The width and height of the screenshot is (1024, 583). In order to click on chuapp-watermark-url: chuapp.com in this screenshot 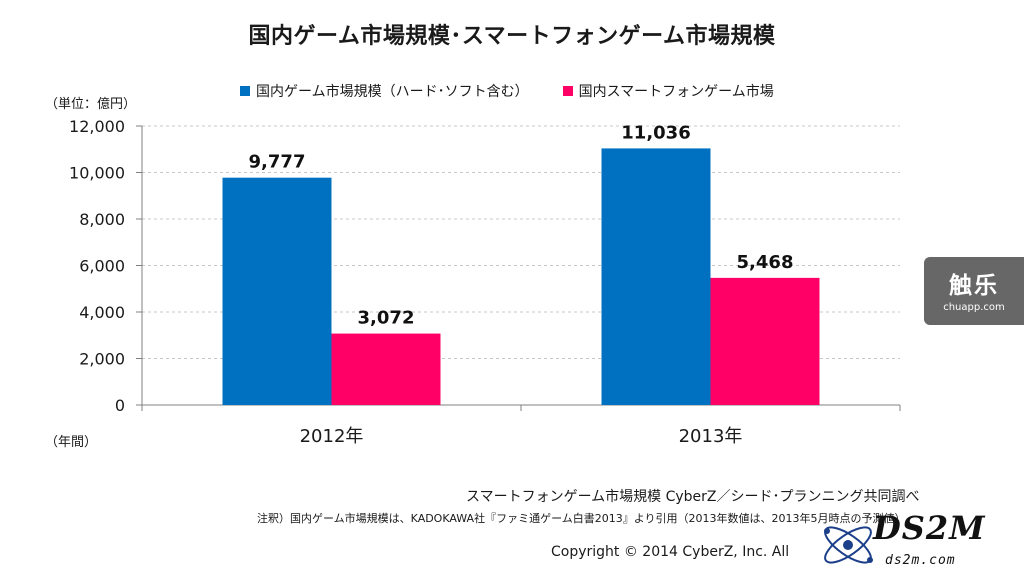, I will do `click(974, 307)`.